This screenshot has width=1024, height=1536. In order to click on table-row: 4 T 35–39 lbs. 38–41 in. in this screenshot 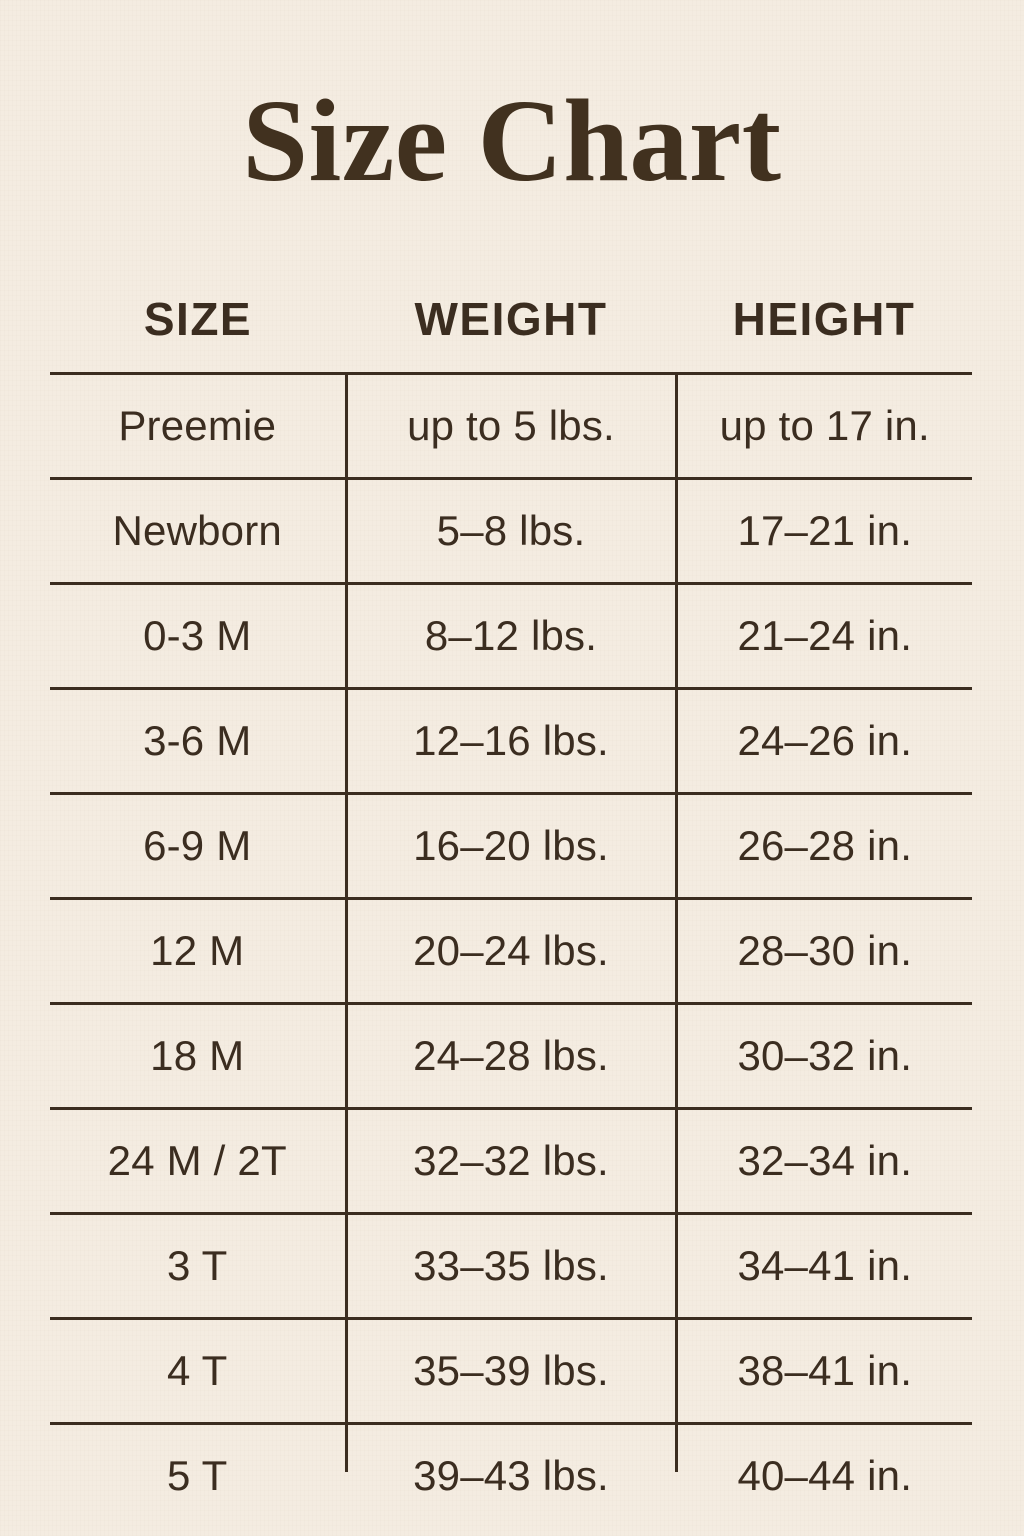, I will do `click(511, 1370)`.